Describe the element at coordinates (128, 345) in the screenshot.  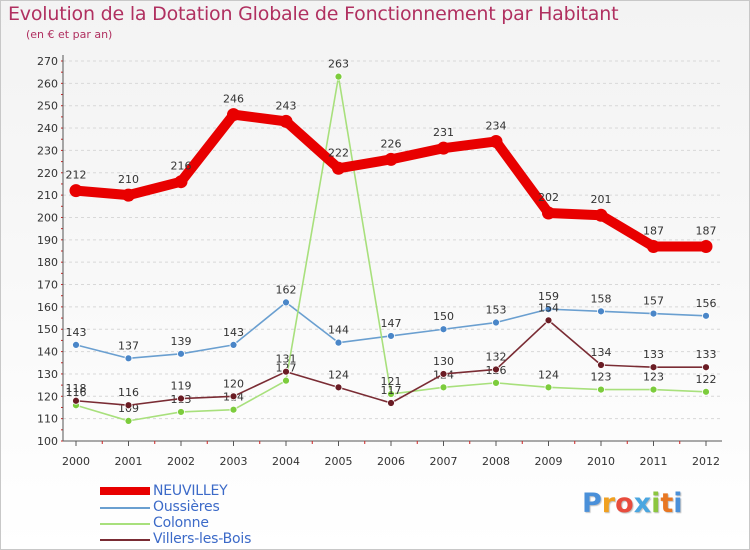
I see `data-label: 137` at that location.